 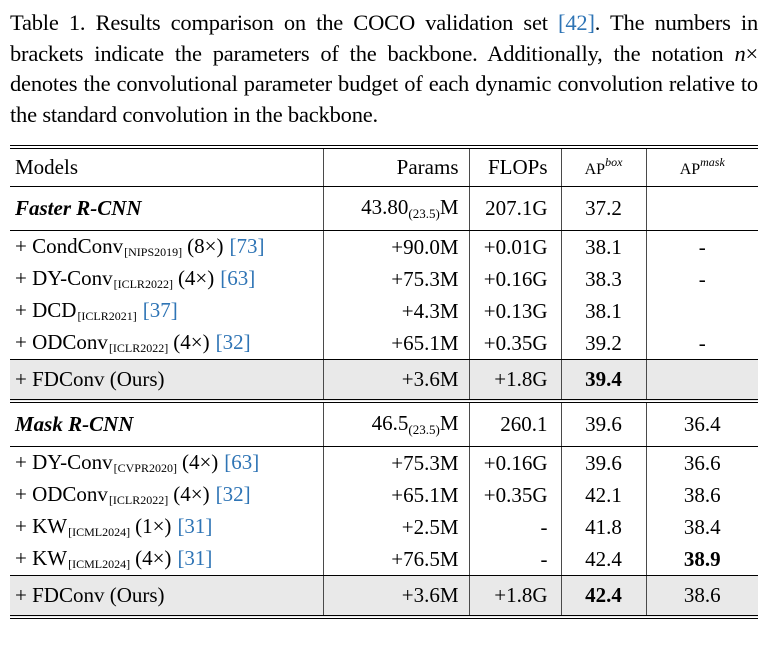 I want to click on model-cell: Faster R-CNN, so click(x=166, y=209).